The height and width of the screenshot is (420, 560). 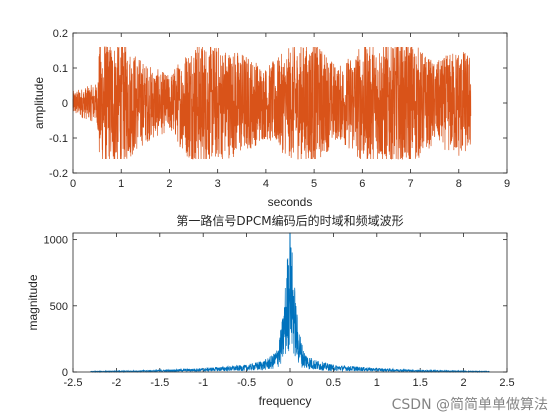 I want to click on freq-xtick-label: 1, so click(x=377, y=383).